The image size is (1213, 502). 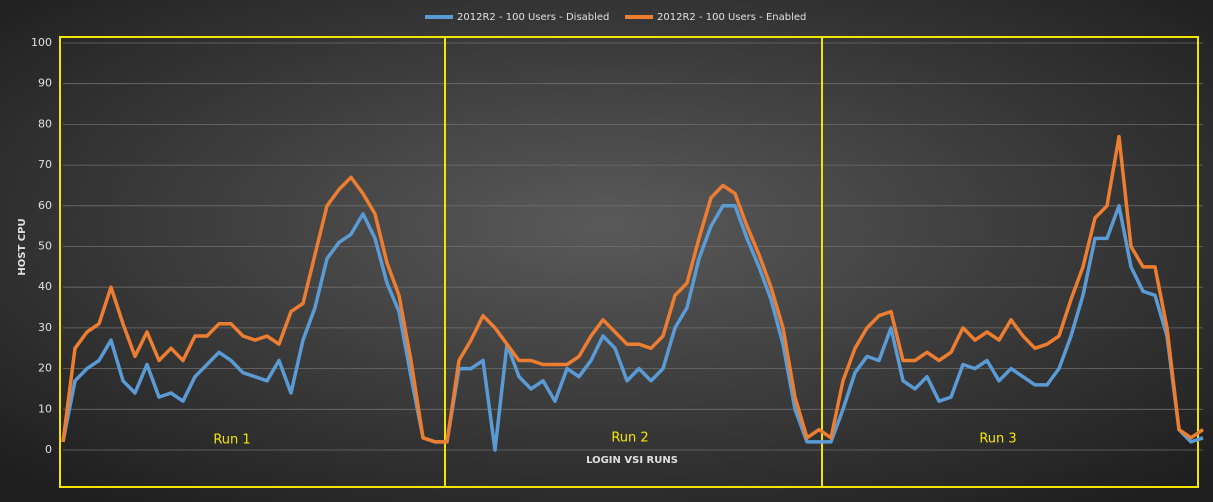 What do you see at coordinates (45, 123) in the screenshot?
I see `y-tick-label: 80` at bounding box center [45, 123].